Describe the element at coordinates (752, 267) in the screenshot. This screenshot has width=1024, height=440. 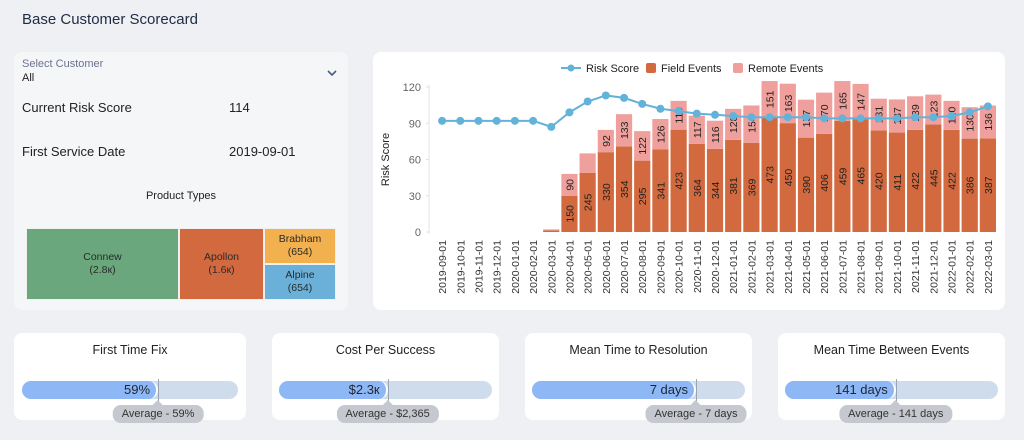
I see `x-tick-label: 2021-02-01` at that location.